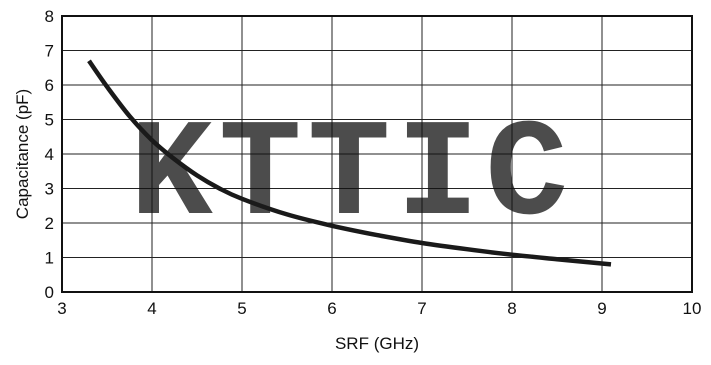 Image resolution: width=711 pixels, height=365 pixels. What do you see at coordinates (49, 292) in the screenshot?
I see `y-tick-label: 0` at bounding box center [49, 292].